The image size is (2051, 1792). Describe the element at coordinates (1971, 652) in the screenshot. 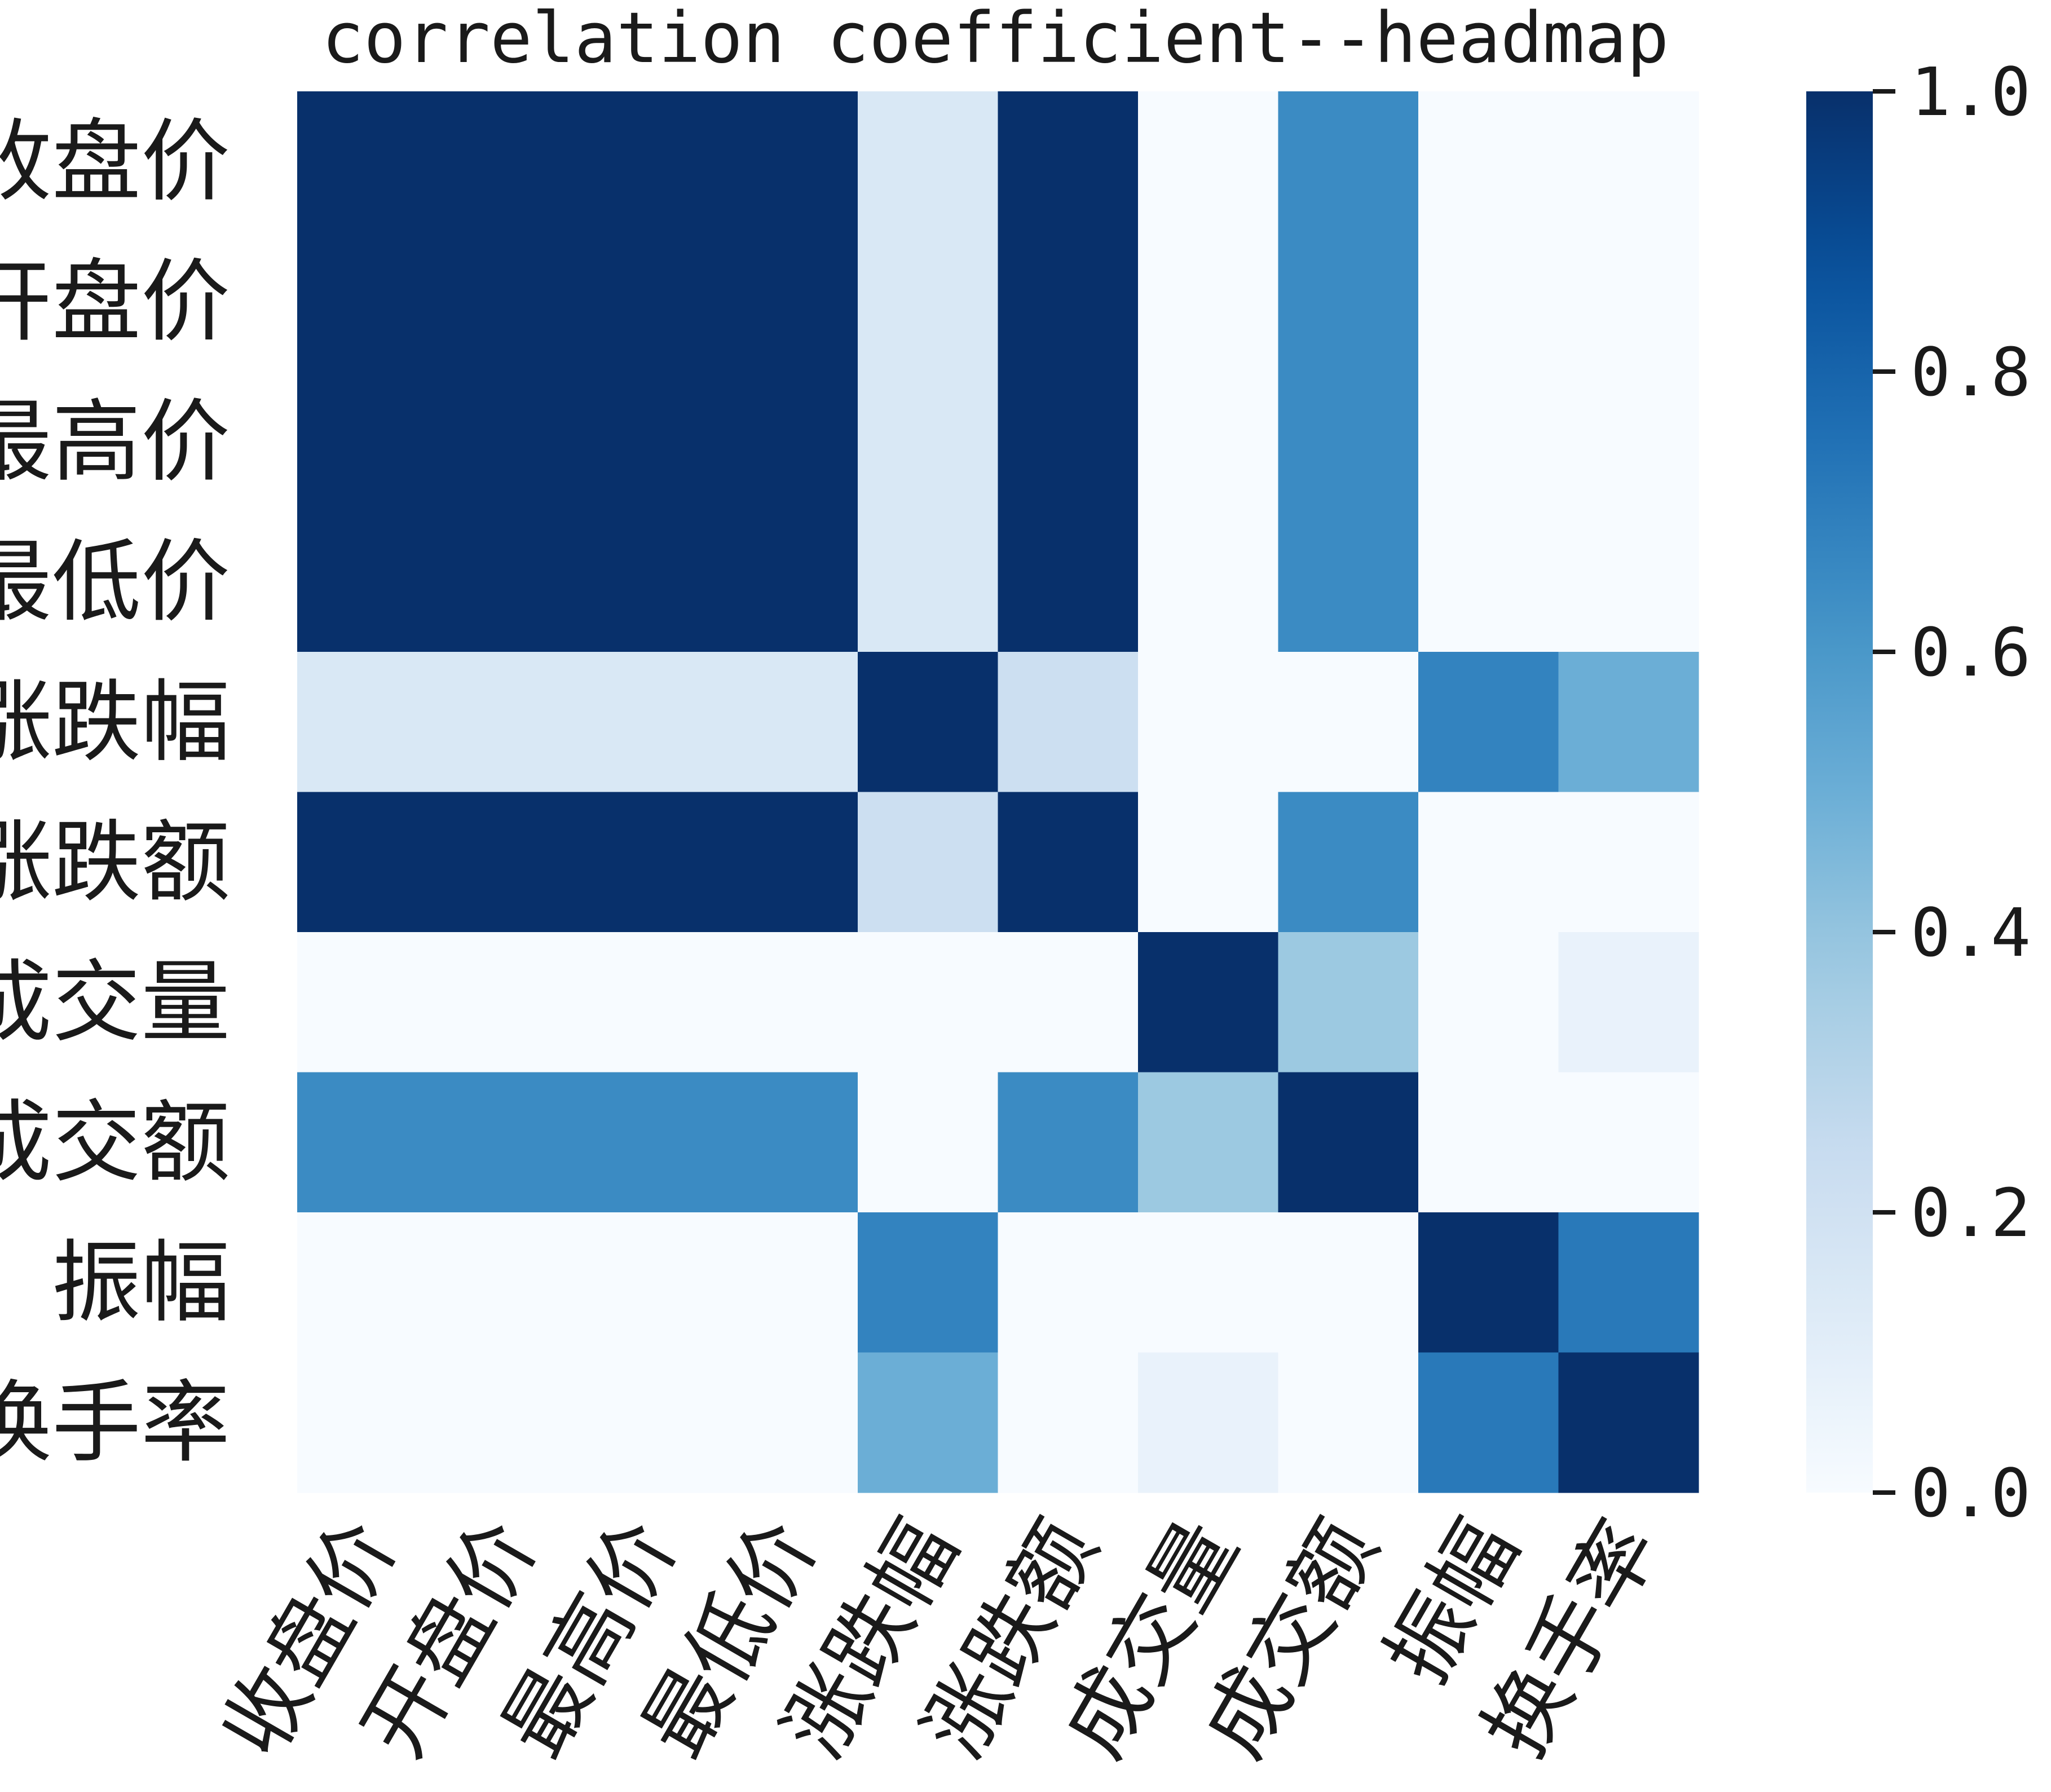

I see `colorbar-tick-label: 0.6` at that location.